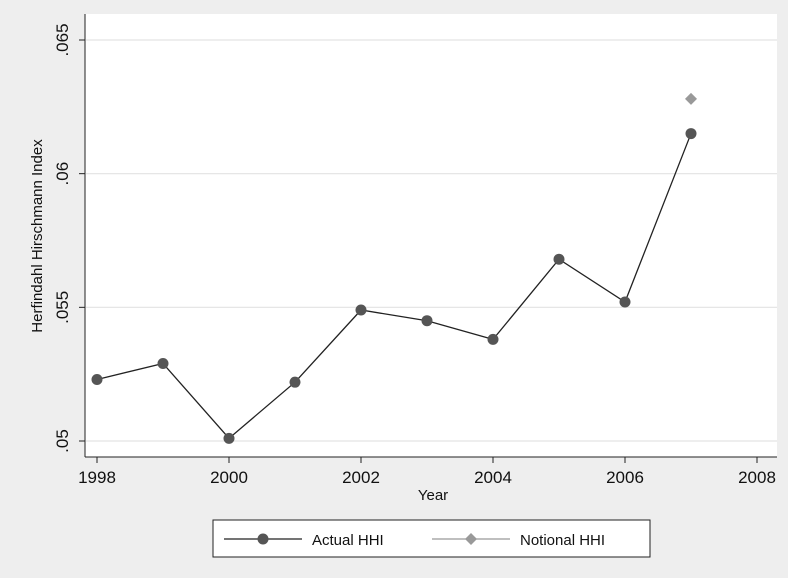 The width and height of the screenshot is (788, 578). I want to click on data-point-notional-hhi, so click(691, 98).